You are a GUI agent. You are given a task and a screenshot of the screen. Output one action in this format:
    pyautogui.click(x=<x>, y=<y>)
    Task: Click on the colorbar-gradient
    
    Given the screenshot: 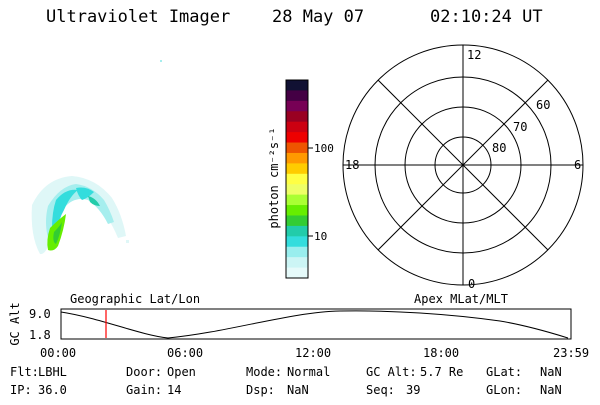 What is the action you would take?
    pyautogui.click(x=297, y=179)
    